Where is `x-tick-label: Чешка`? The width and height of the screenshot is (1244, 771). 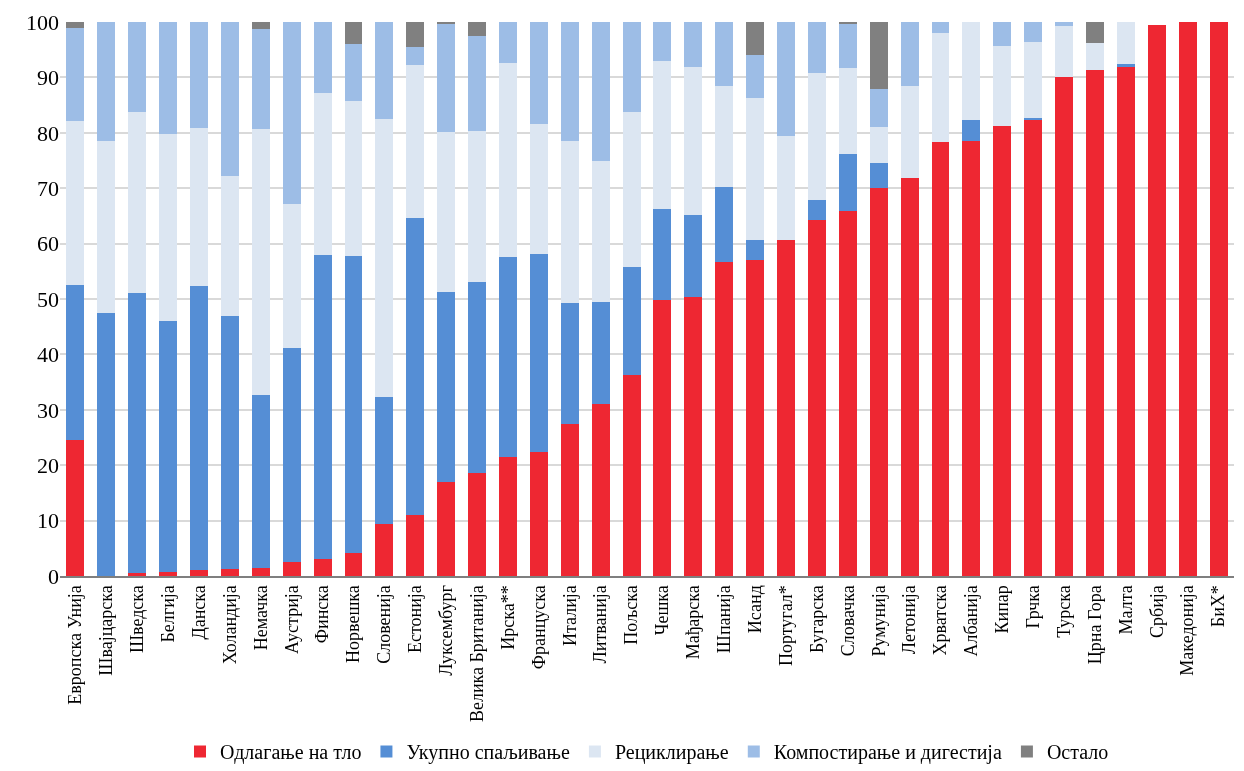 x-tick-label: Чешка is located at coordinates (662, 610).